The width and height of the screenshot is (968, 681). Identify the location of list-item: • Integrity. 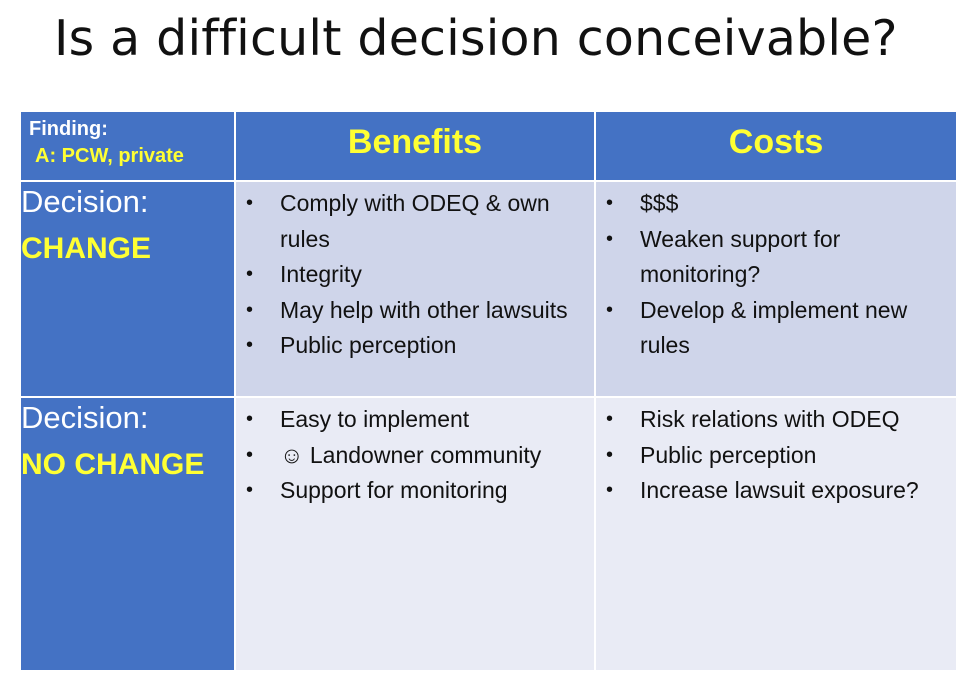
(416, 275).